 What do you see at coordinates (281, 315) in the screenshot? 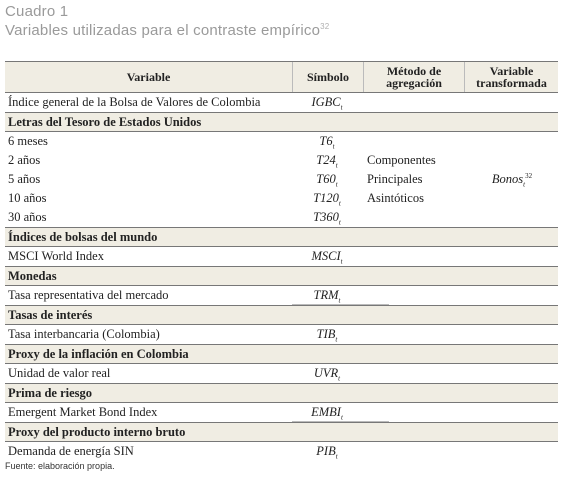
I see `section-row: Tasas de interés` at bounding box center [281, 315].